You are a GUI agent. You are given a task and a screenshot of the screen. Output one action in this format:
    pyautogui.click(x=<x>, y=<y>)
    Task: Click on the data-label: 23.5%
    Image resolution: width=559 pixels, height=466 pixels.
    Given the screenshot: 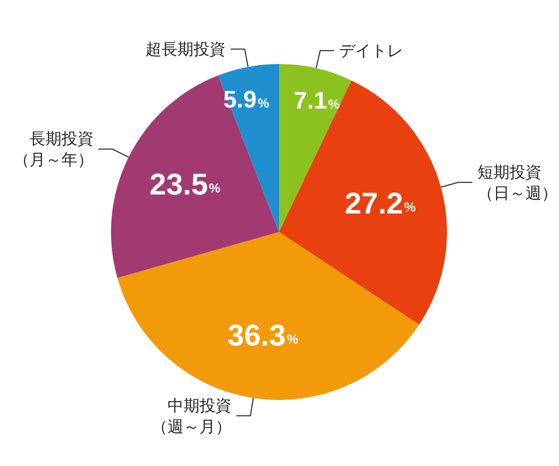 What is the action you would take?
    pyautogui.click(x=185, y=185)
    